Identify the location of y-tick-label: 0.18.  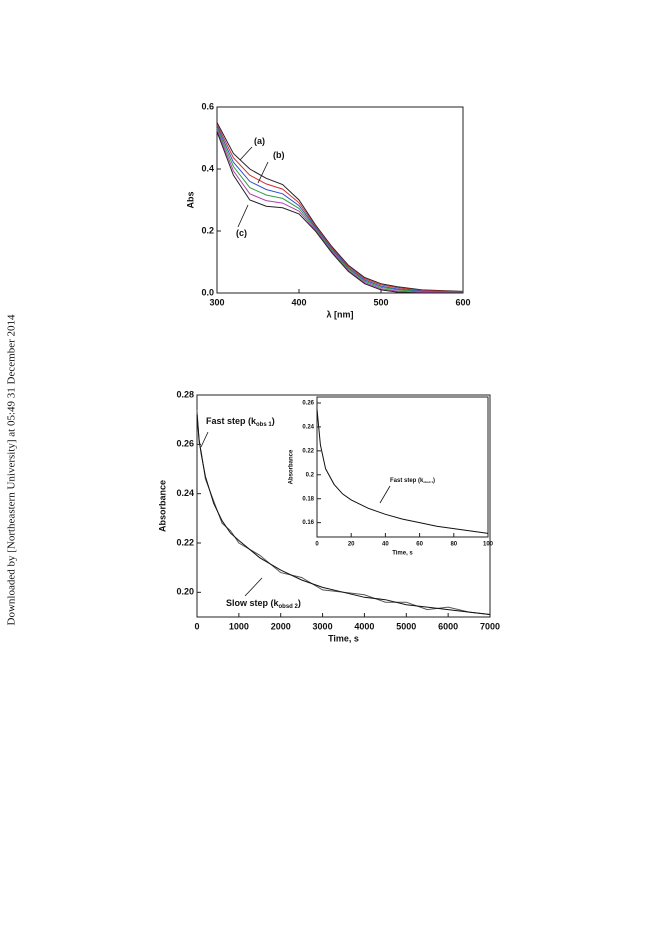
(308, 499).